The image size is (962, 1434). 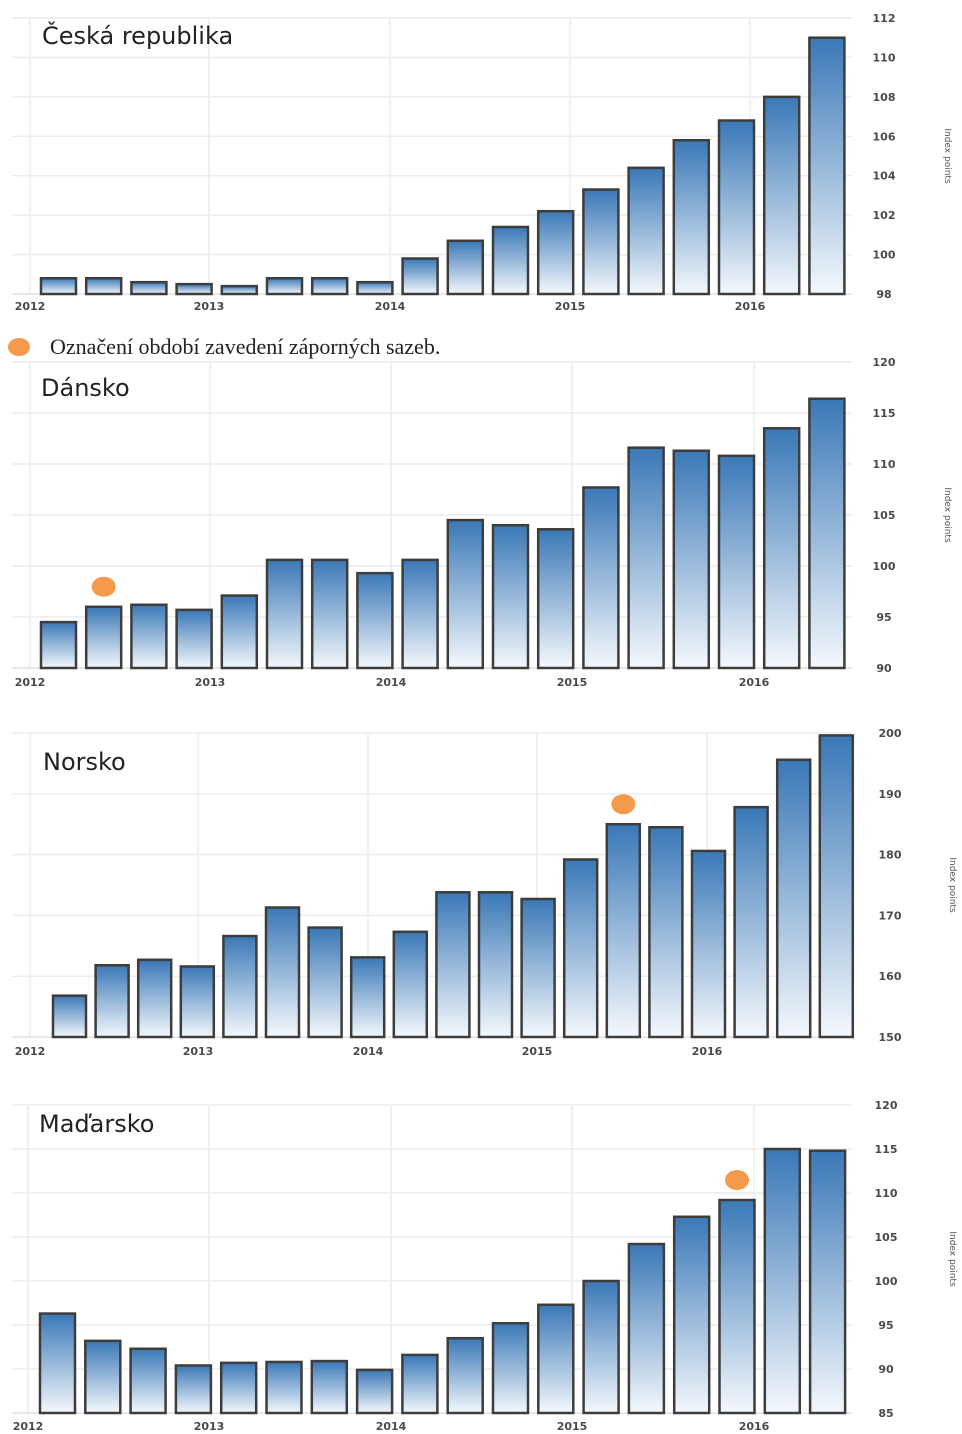 What do you see at coordinates (884, 176) in the screenshot?
I see `y-tick-label: 104` at bounding box center [884, 176].